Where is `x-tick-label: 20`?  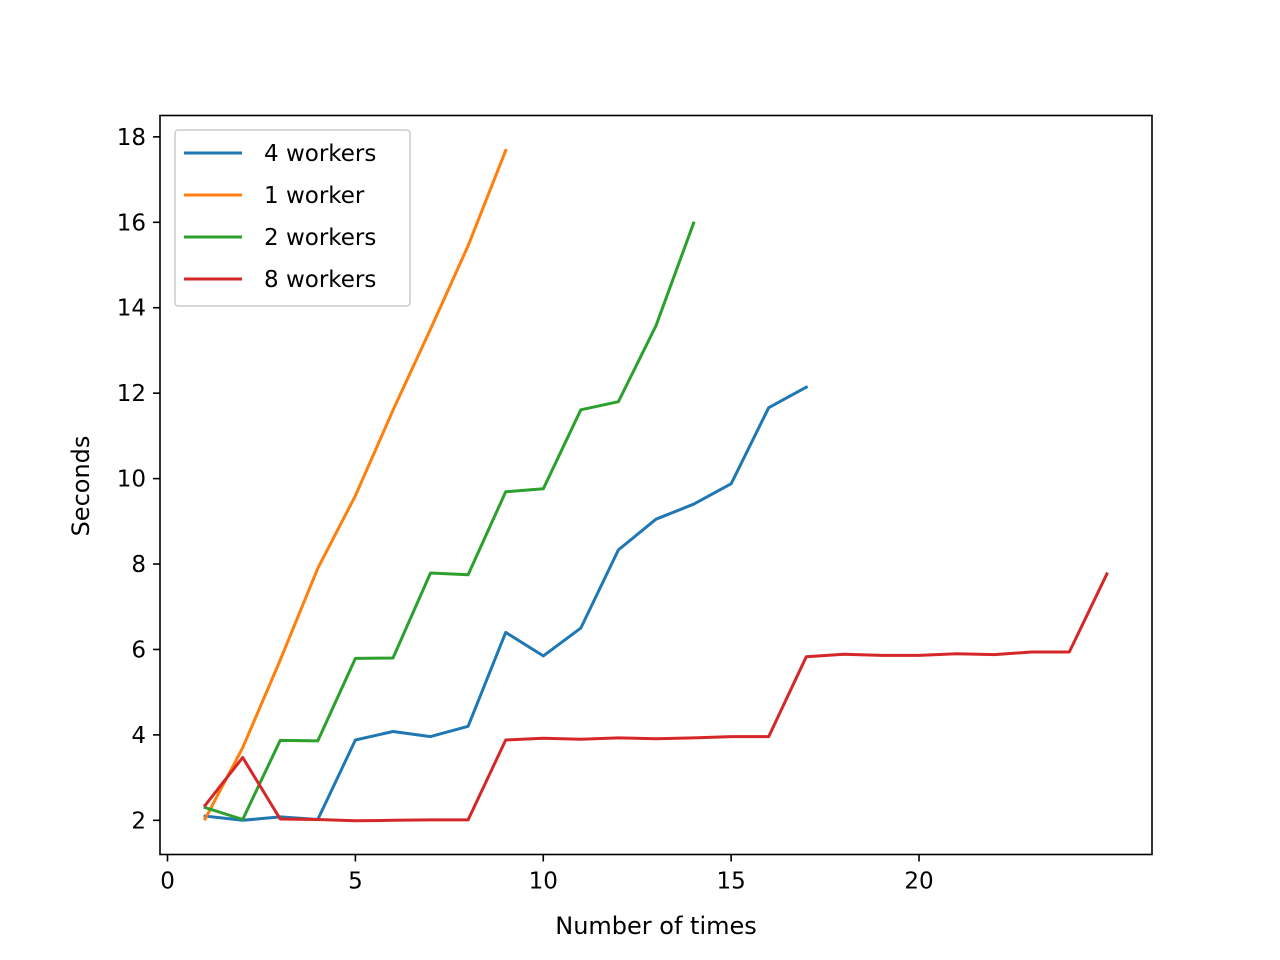
x-tick-label: 20 is located at coordinates (918, 882).